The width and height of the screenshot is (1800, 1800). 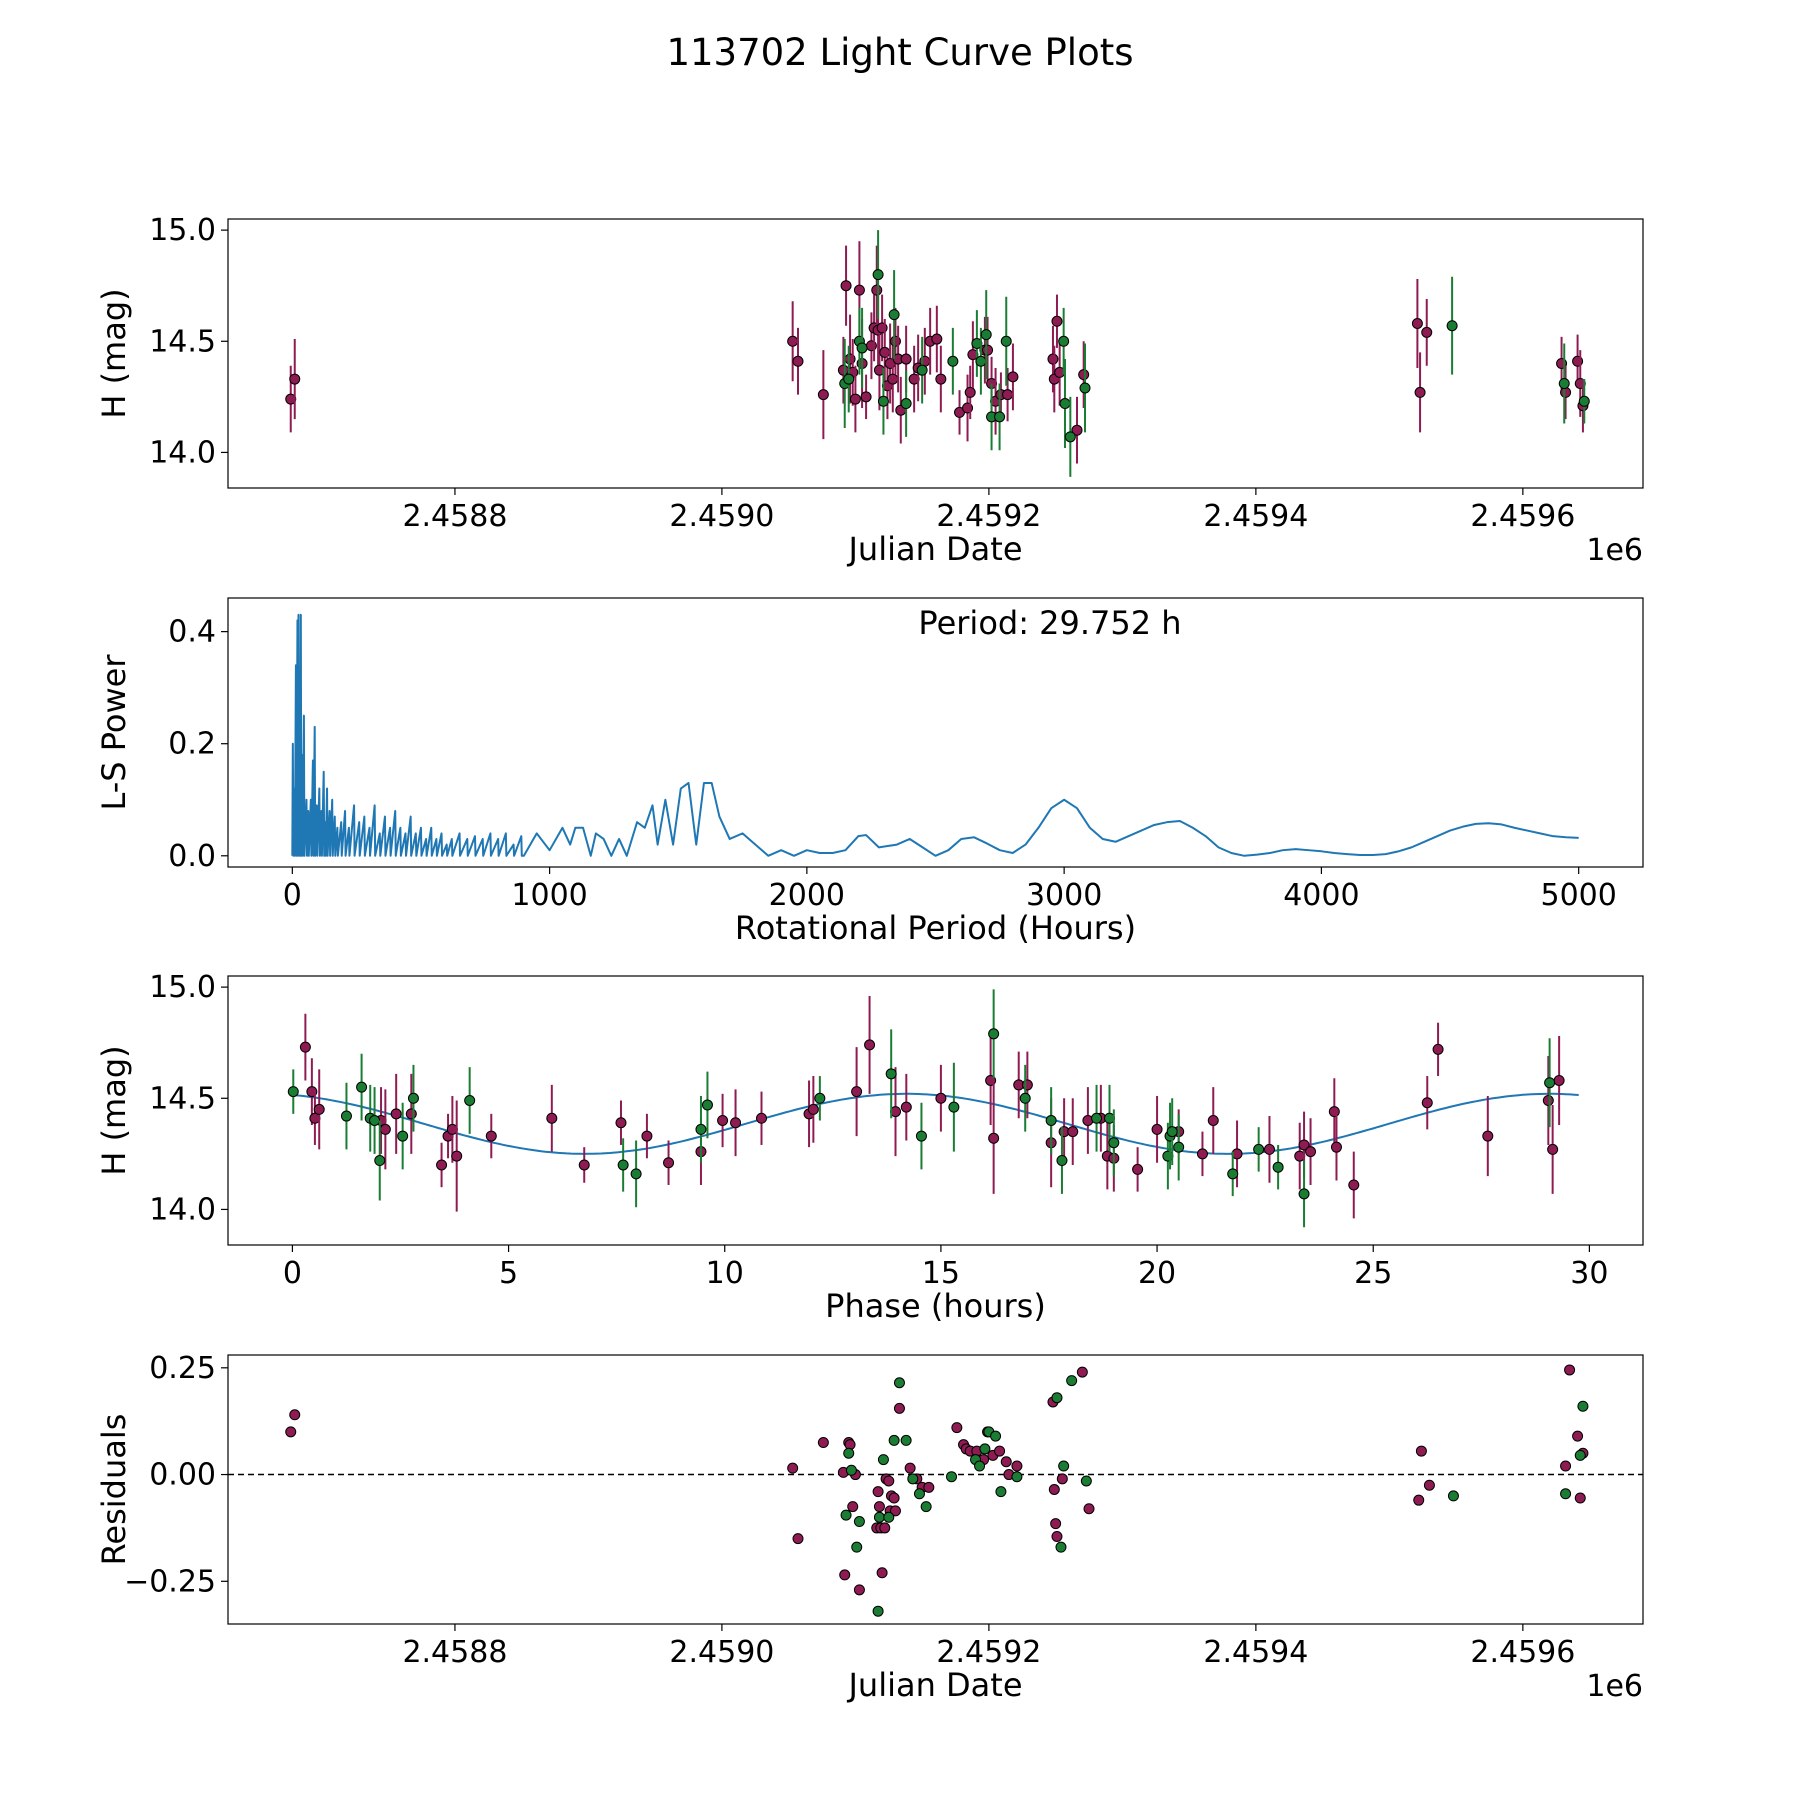 What do you see at coordinates (1255, 516) in the screenshot?
I see `lightcurve-xtick-label: 2.4594` at bounding box center [1255, 516].